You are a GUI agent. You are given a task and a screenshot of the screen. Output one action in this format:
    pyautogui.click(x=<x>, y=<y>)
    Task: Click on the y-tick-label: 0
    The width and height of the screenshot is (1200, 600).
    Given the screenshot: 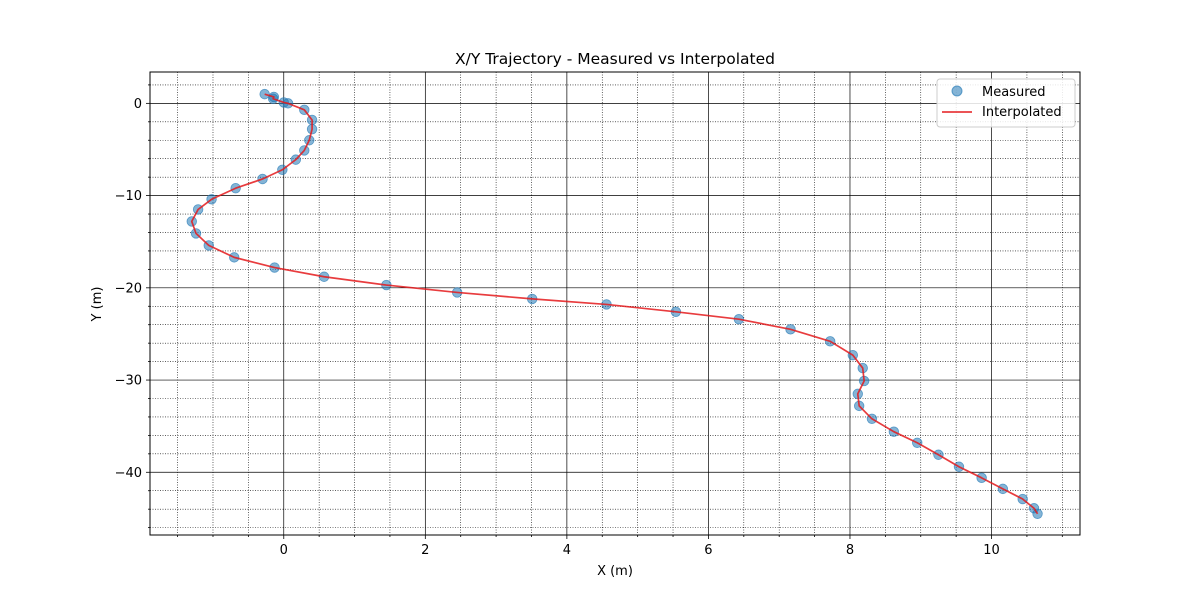 What is the action you would take?
    pyautogui.click(x=138, y=104)
    